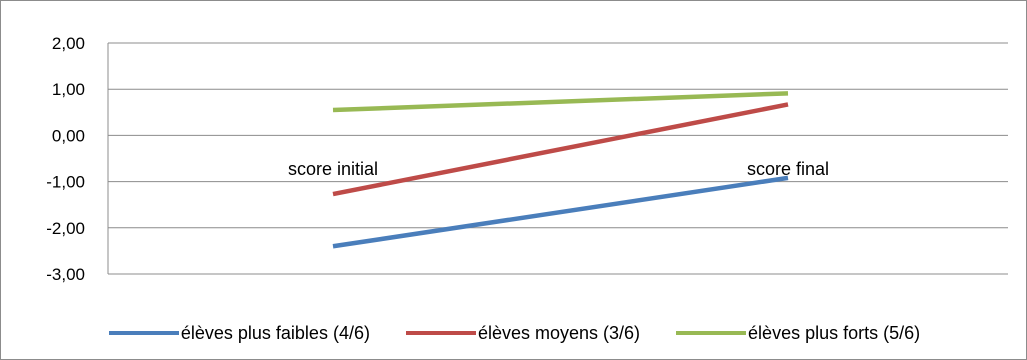 The width and height of the screenshot is (1027, 360). I want to click on x-category-label: score final, so click(788, 169).